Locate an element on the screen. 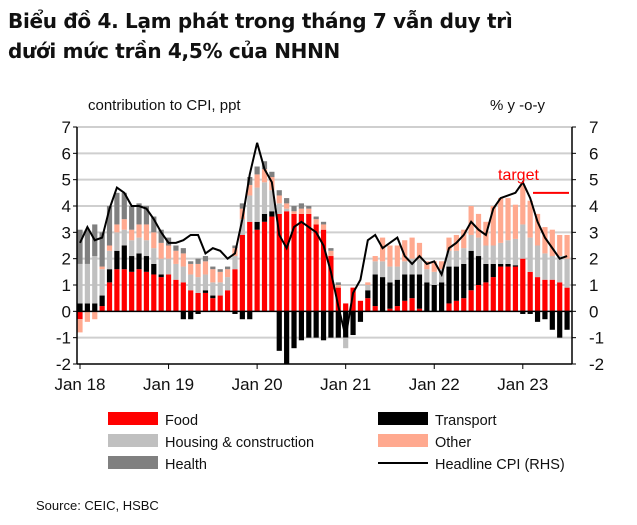 The width and height of the screenshot is (637, 525). x-tick-label: Jan 22 is located at coordinates (434, 384).